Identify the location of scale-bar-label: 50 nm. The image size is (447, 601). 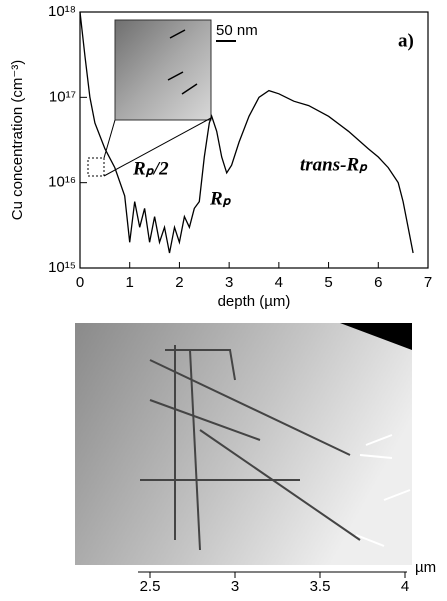
(237, 30).